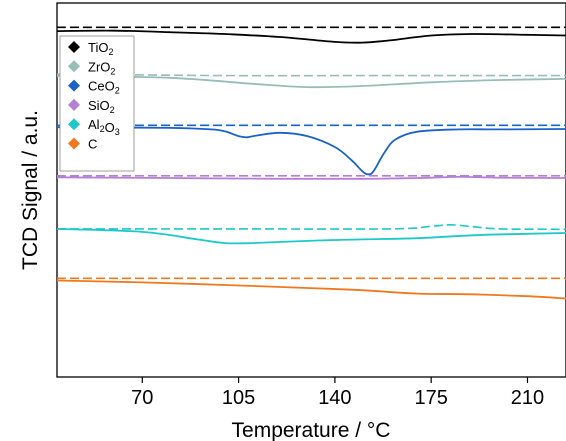 The image size is (566, 441). Describe the element at coordinates (311, 177) in the screenshot. I see `series-4-line` at that location.